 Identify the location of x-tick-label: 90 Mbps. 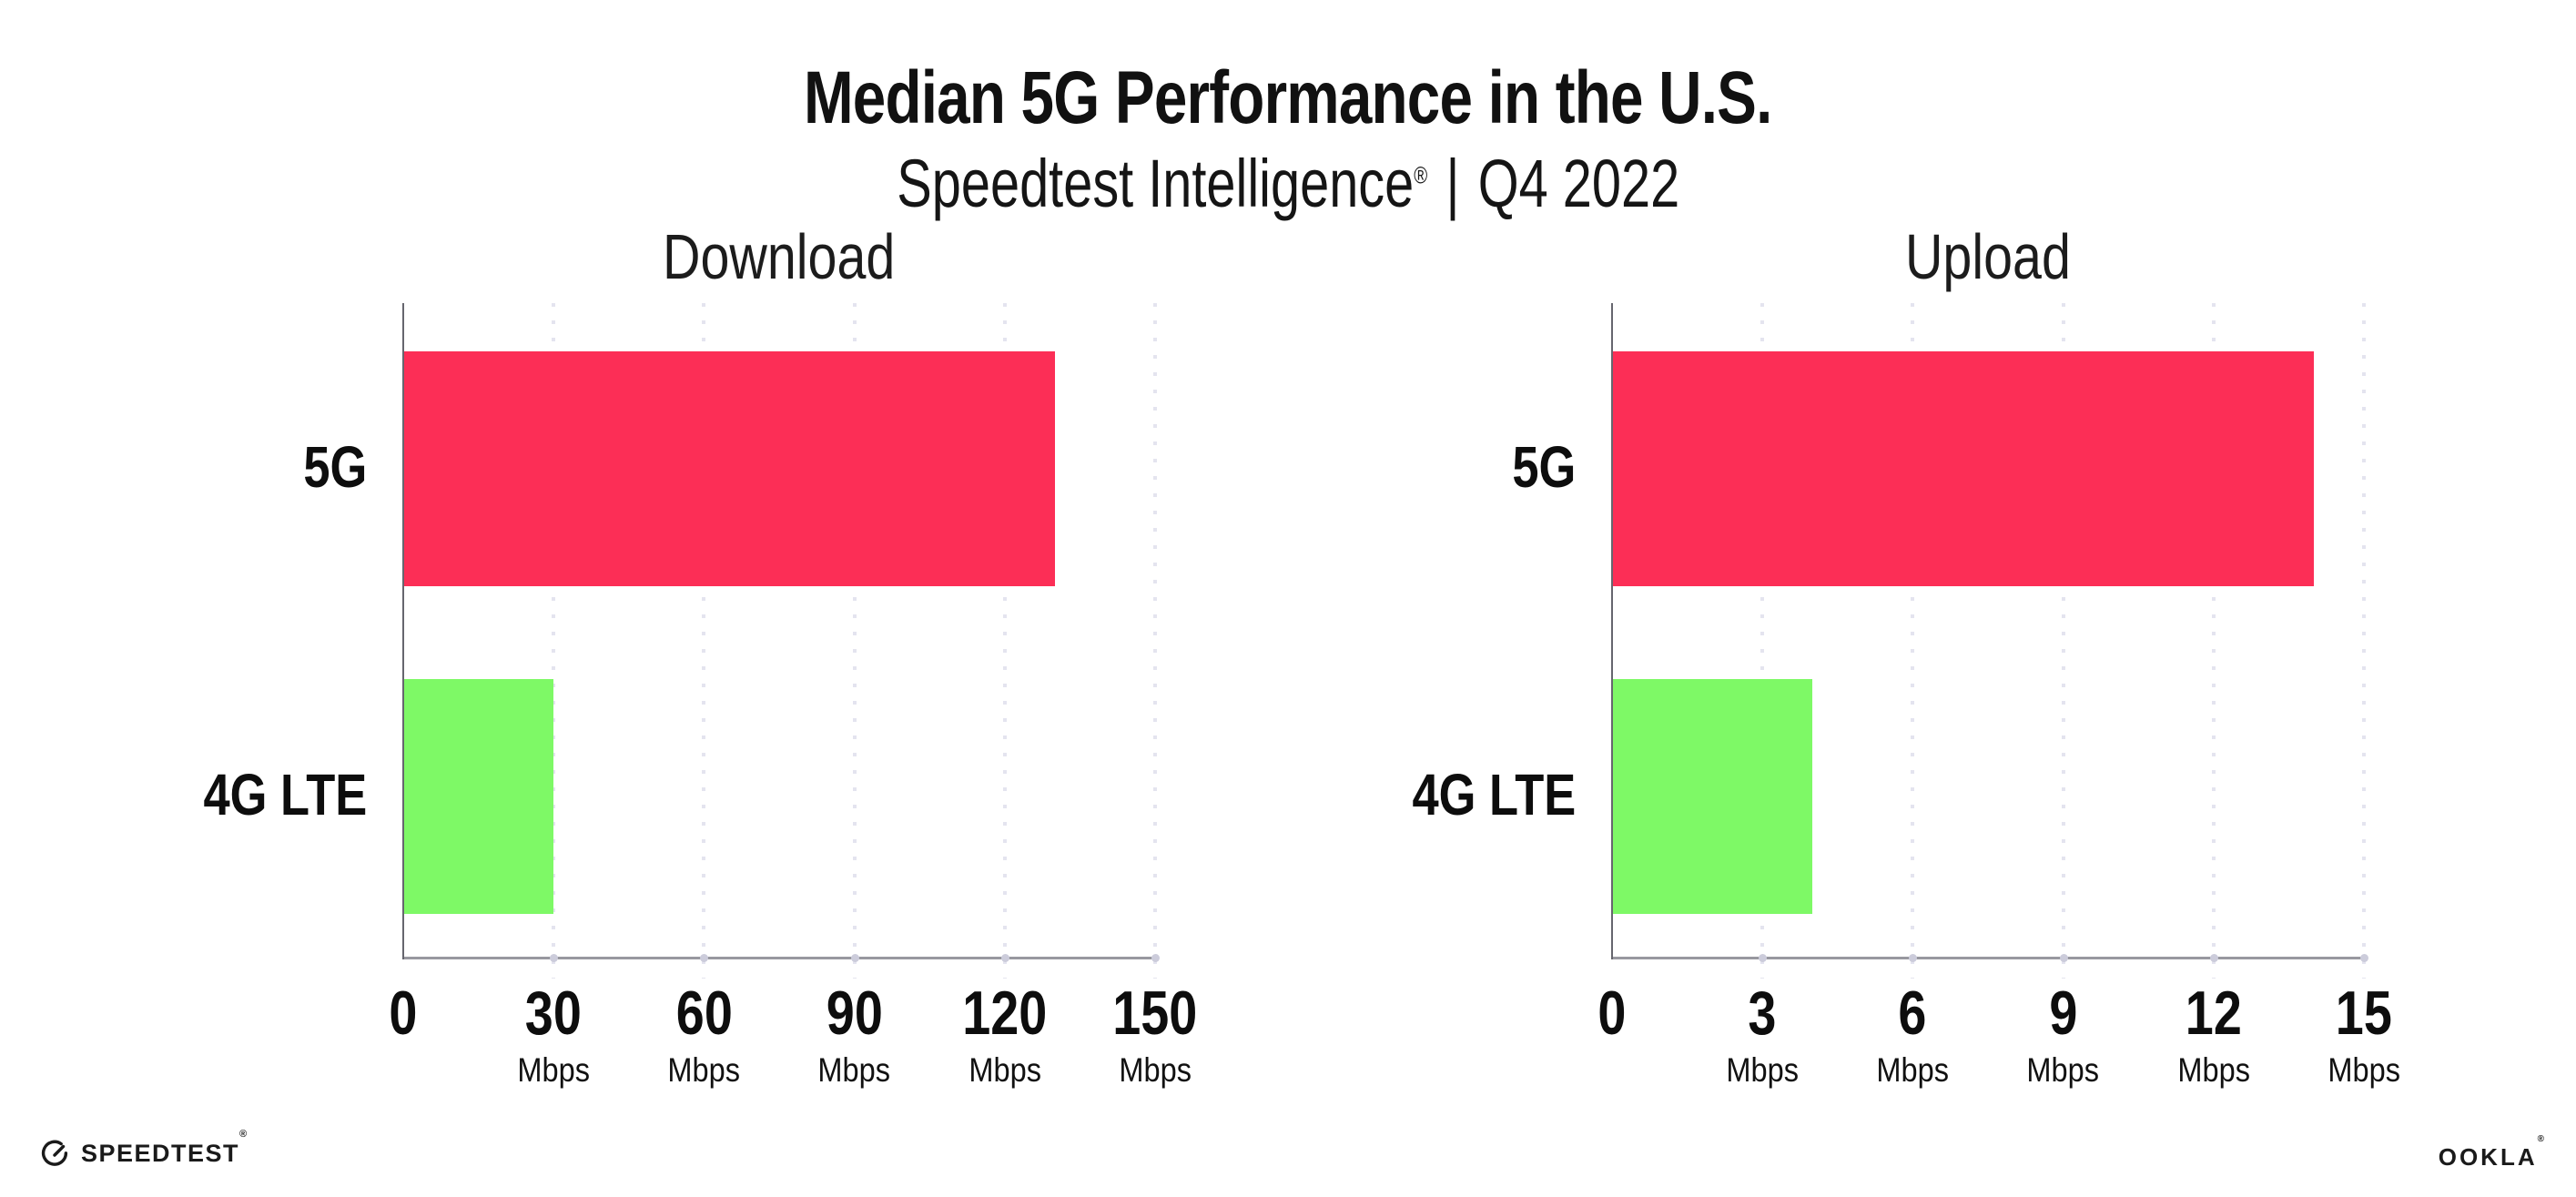
(855, 1034).